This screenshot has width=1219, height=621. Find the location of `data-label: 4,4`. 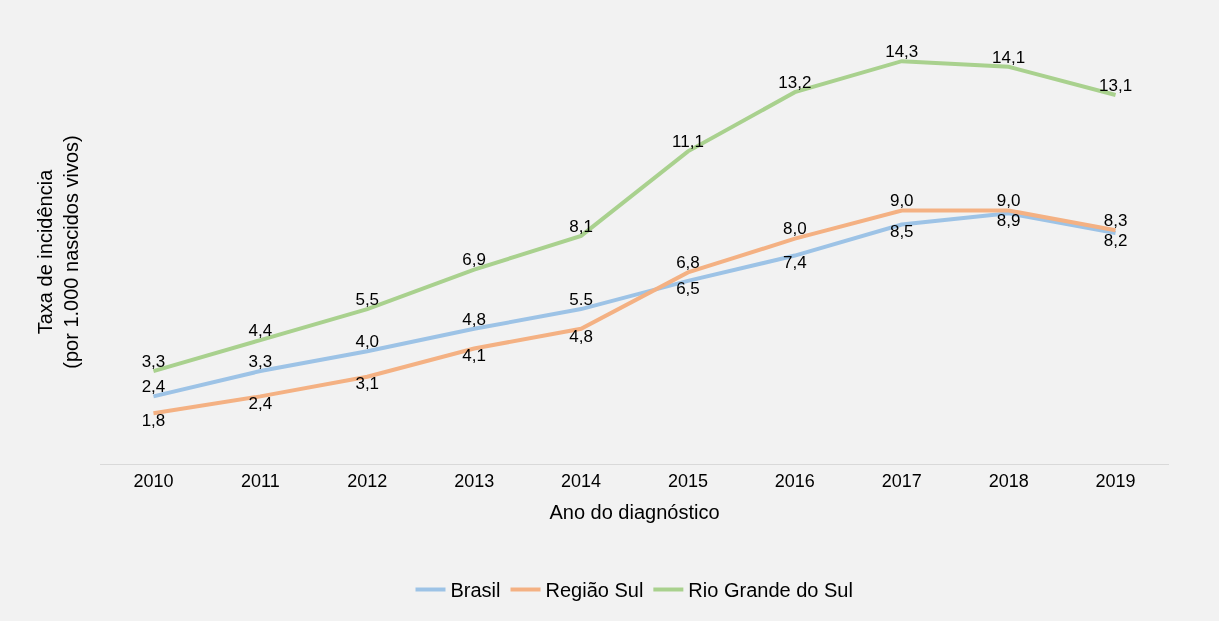

data-label: 4,4 is located at coordinates (260, 330).